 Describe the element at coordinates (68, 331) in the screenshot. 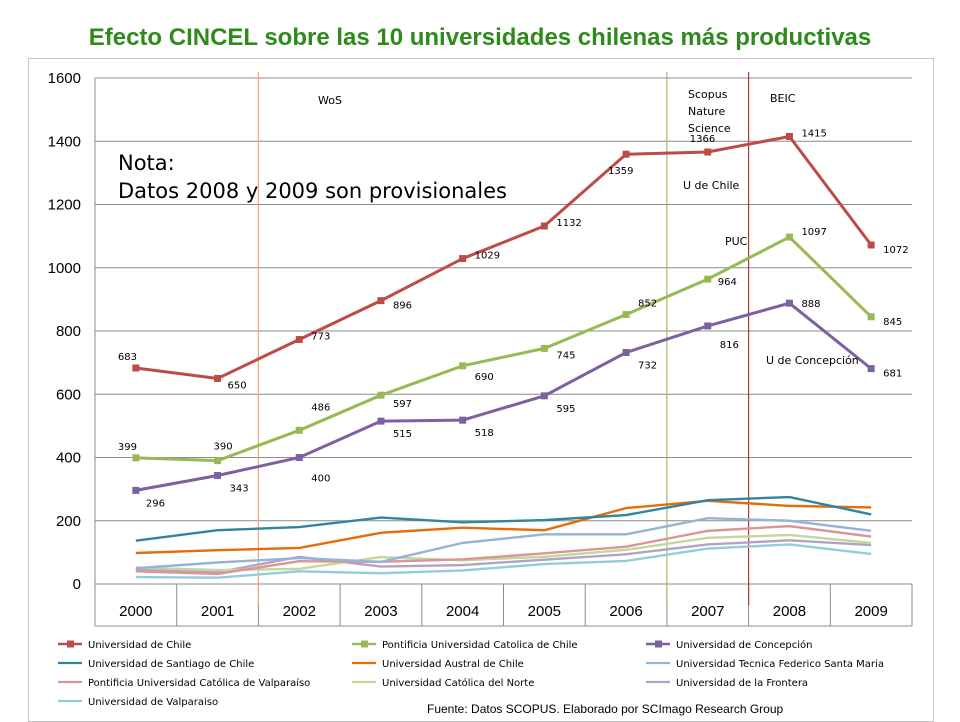

I see `y-tick-label: 800` at that location.